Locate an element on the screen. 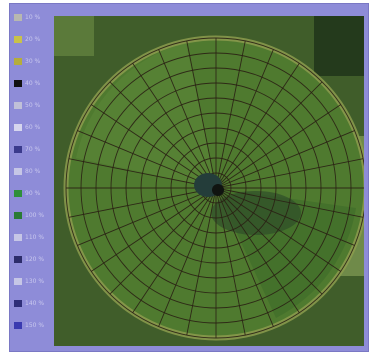 The image size is (373, 356). legend-item: 140 % is located at coordinates (34, 304).